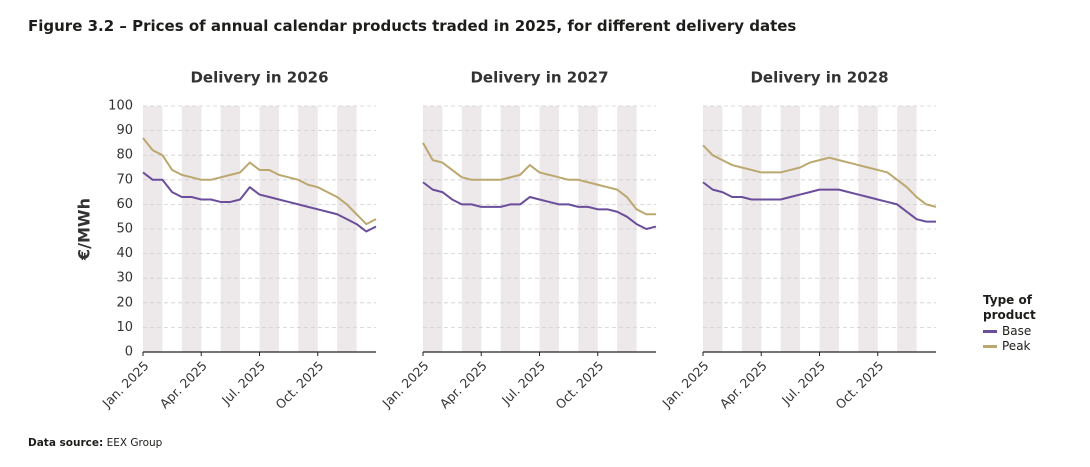  What do you see at coordinates (124, 130) in the screenshot?
I see `y-tick-label: 90` at bounding box center [124, 130].